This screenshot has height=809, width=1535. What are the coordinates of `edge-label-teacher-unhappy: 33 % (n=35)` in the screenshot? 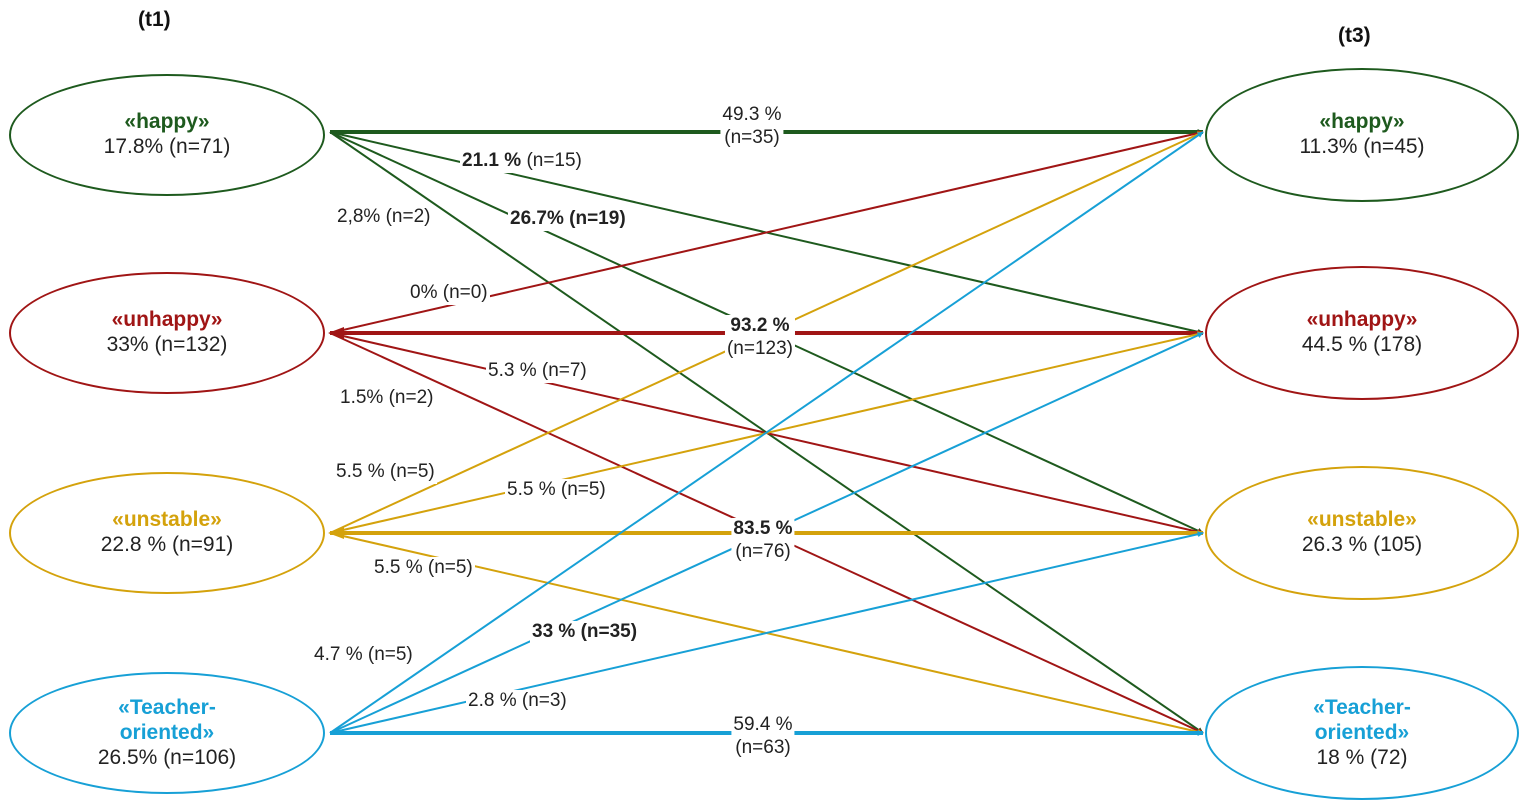 It's located at (585, 632).